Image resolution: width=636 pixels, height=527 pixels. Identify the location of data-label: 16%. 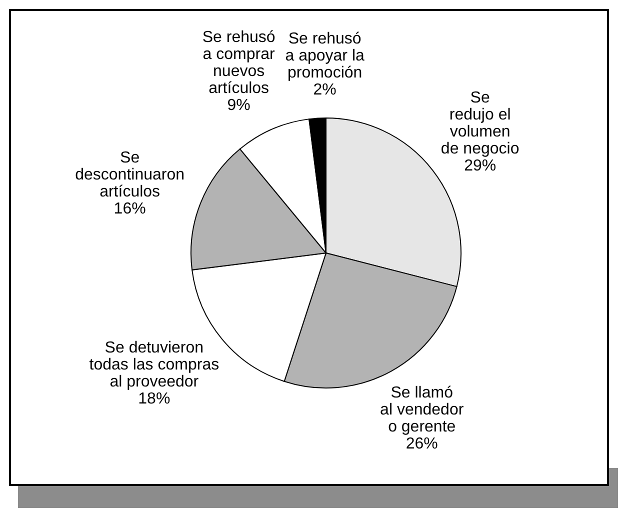
(130, 209).